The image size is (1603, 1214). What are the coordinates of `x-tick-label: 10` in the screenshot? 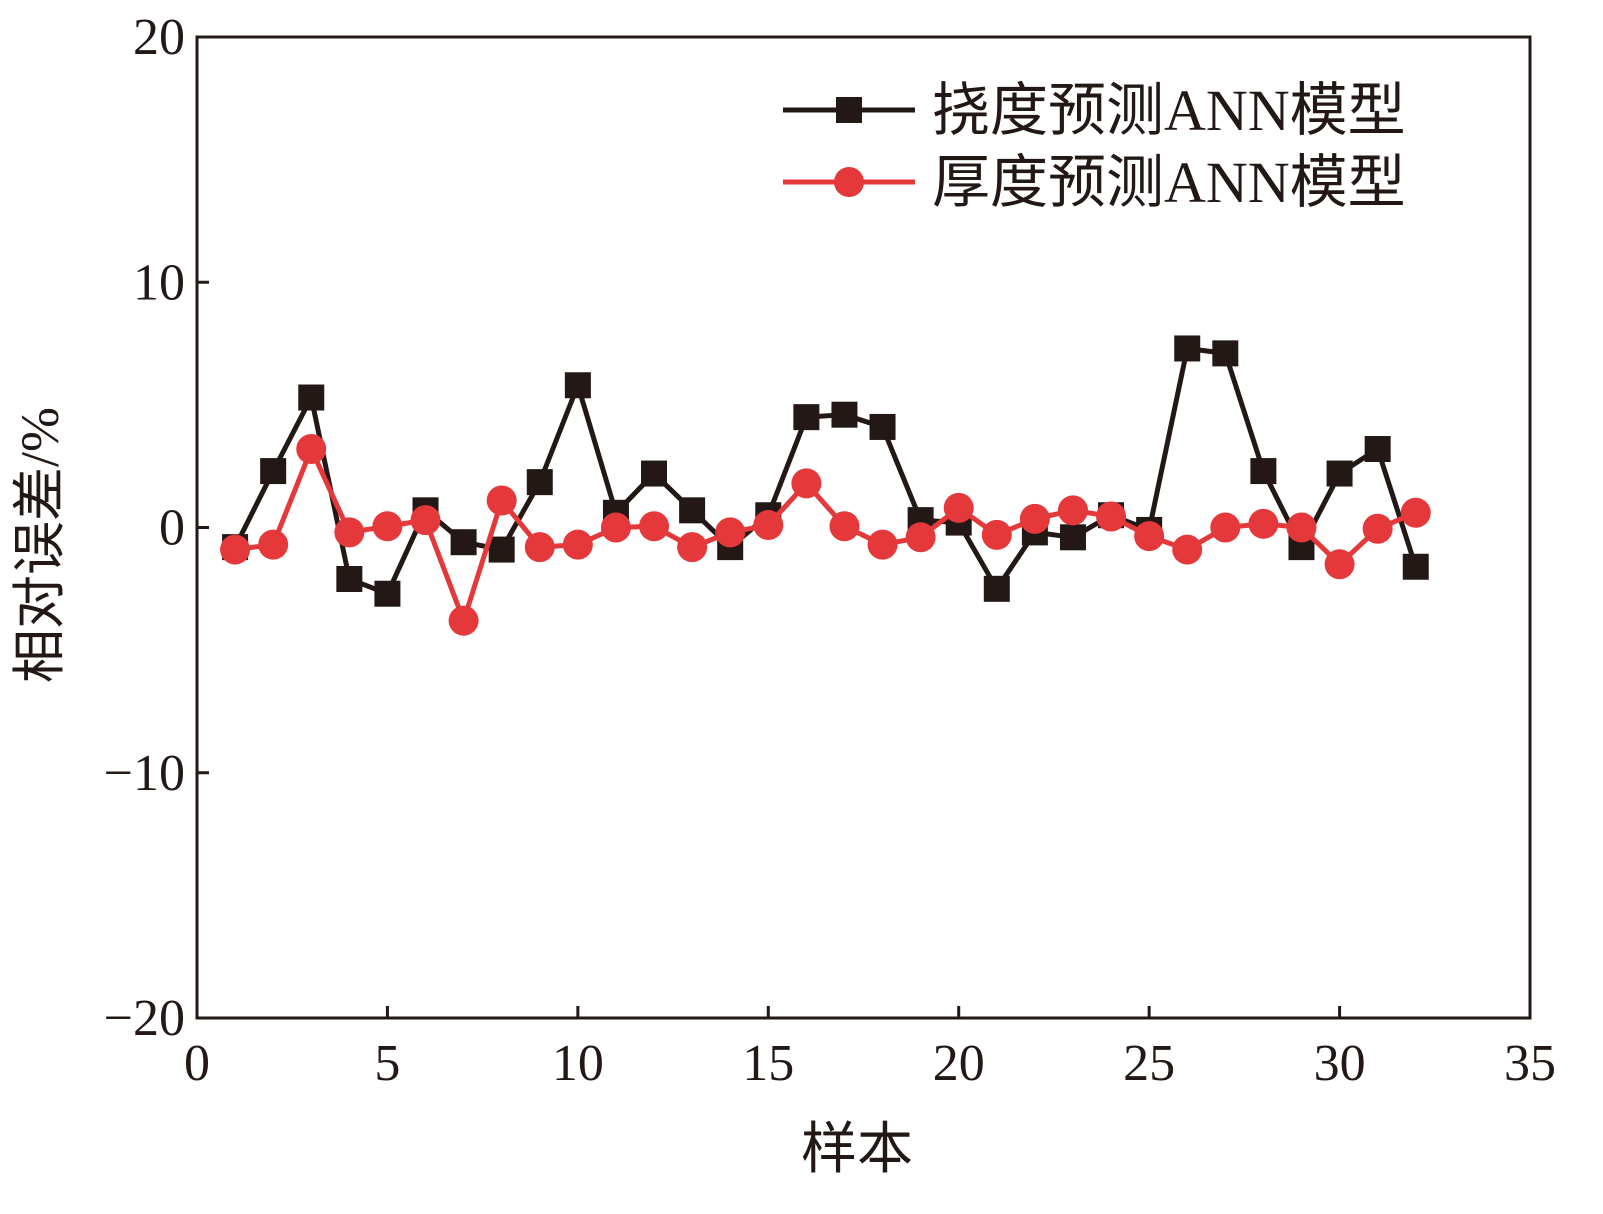 It's located at (578, 1063).